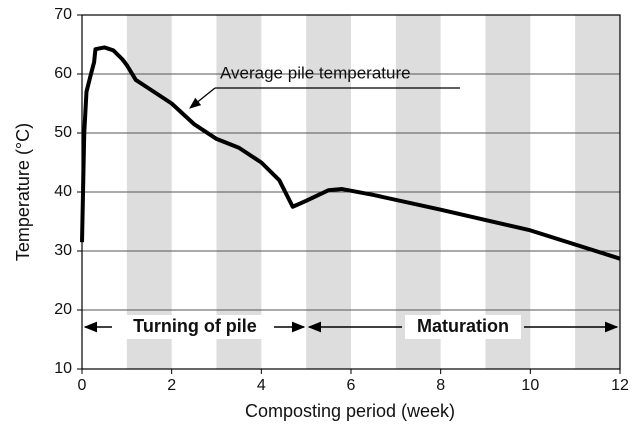 The height and width of the screenshot is (428, 639). I want to click on y-tick-label: 70, so click(63, 14).